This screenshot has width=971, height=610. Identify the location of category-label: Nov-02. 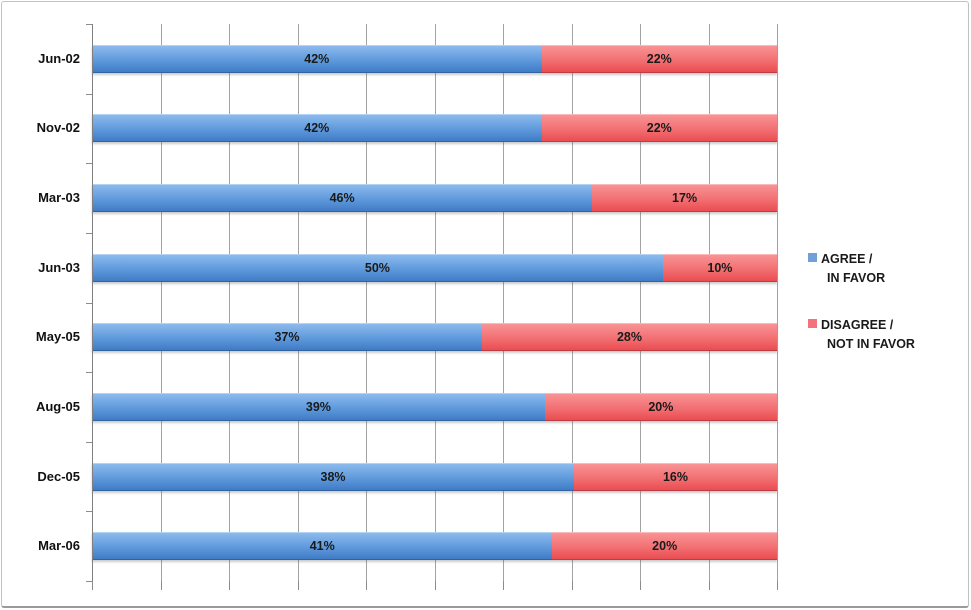
(58, 128).